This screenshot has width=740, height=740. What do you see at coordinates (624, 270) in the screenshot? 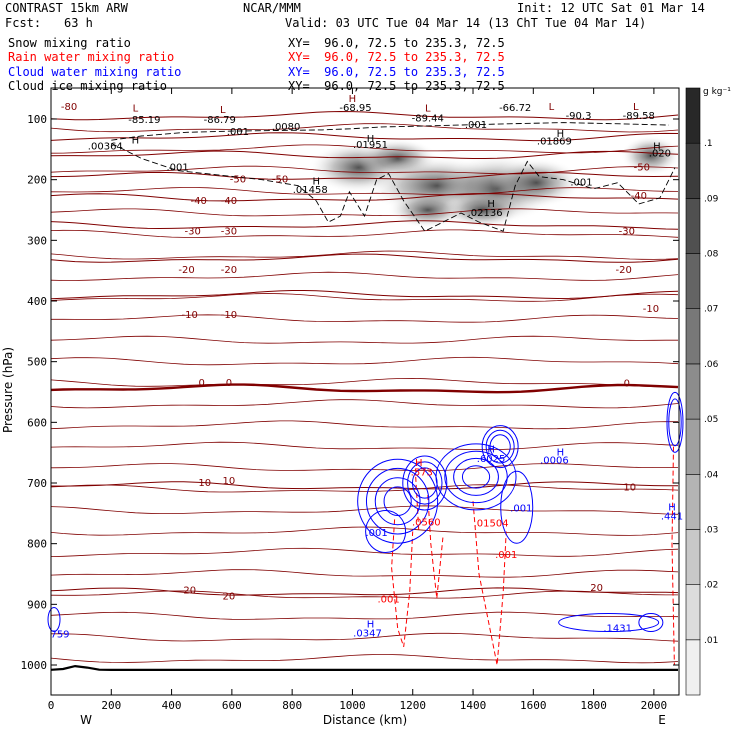
I see `contour-label: -20` at bounding box center [624, 270].